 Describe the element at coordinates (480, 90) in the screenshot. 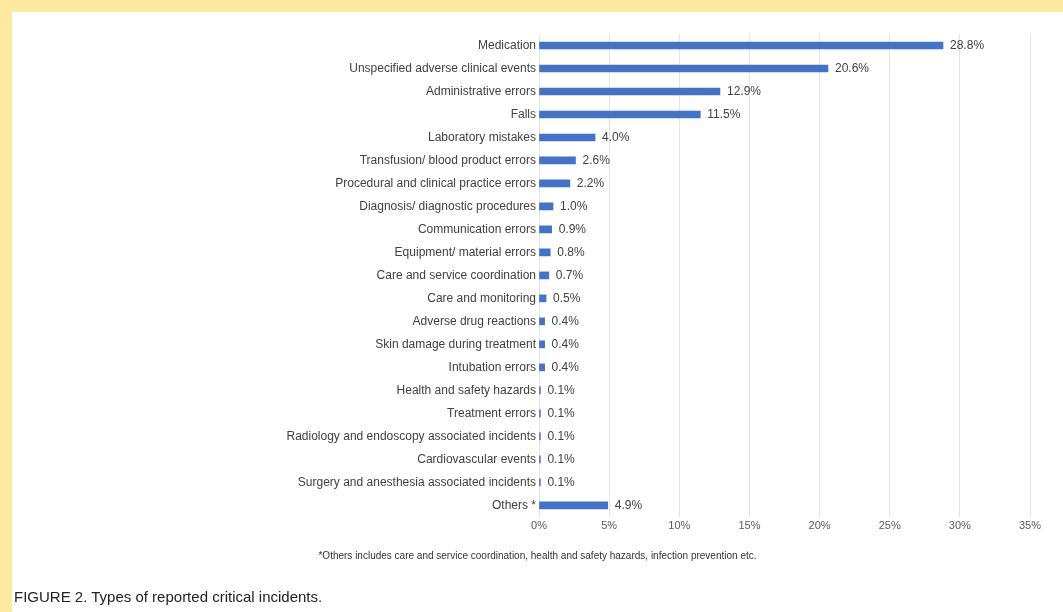

I see `y-tick-label: Administrative errors` at that location.